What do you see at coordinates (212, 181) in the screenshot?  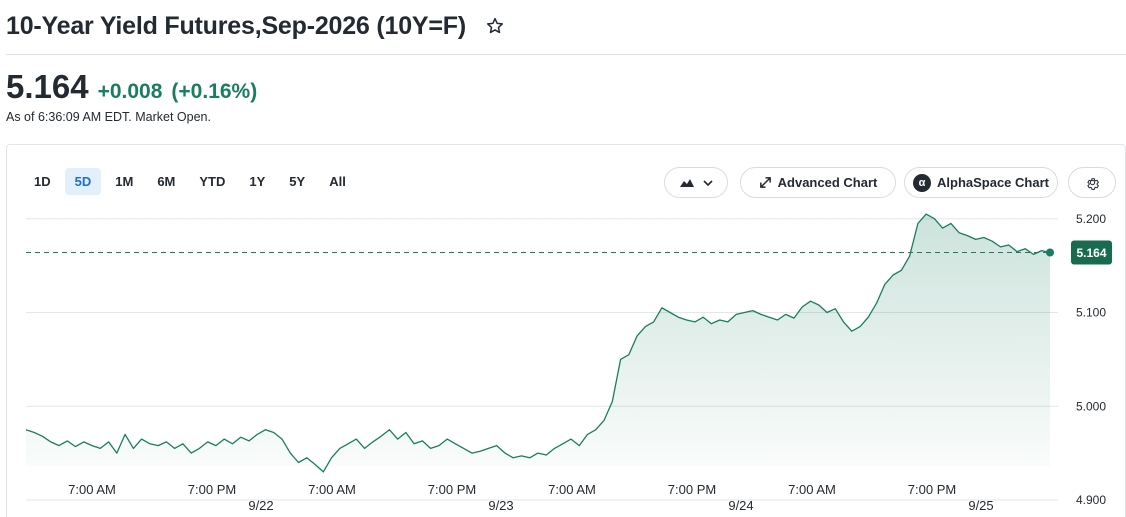 I see `range-ytd: YTD` at bounding box center [212, 181].